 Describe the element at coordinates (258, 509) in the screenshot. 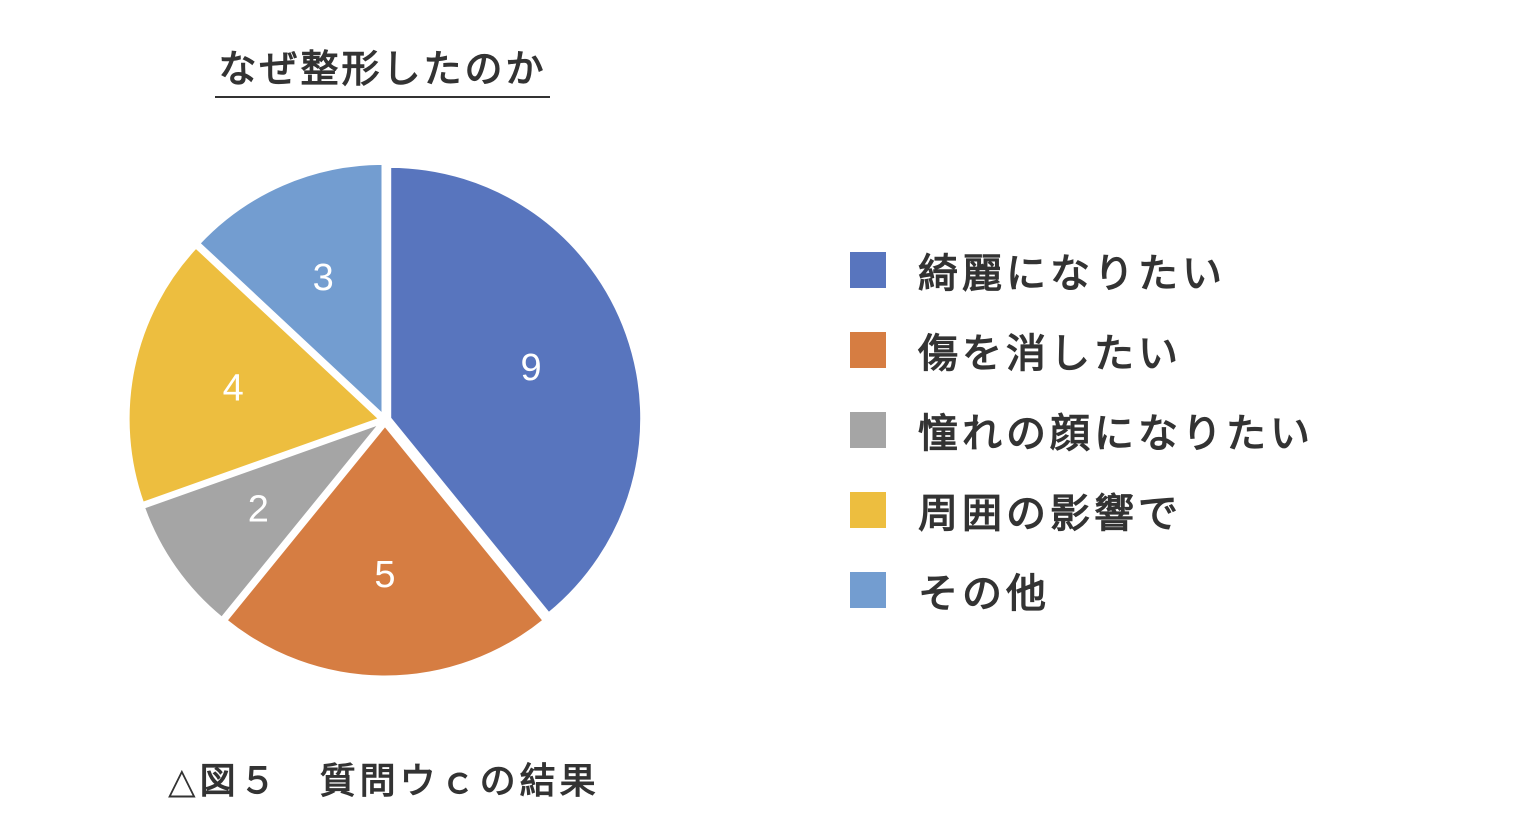

I see `data-label: 2` at that location.